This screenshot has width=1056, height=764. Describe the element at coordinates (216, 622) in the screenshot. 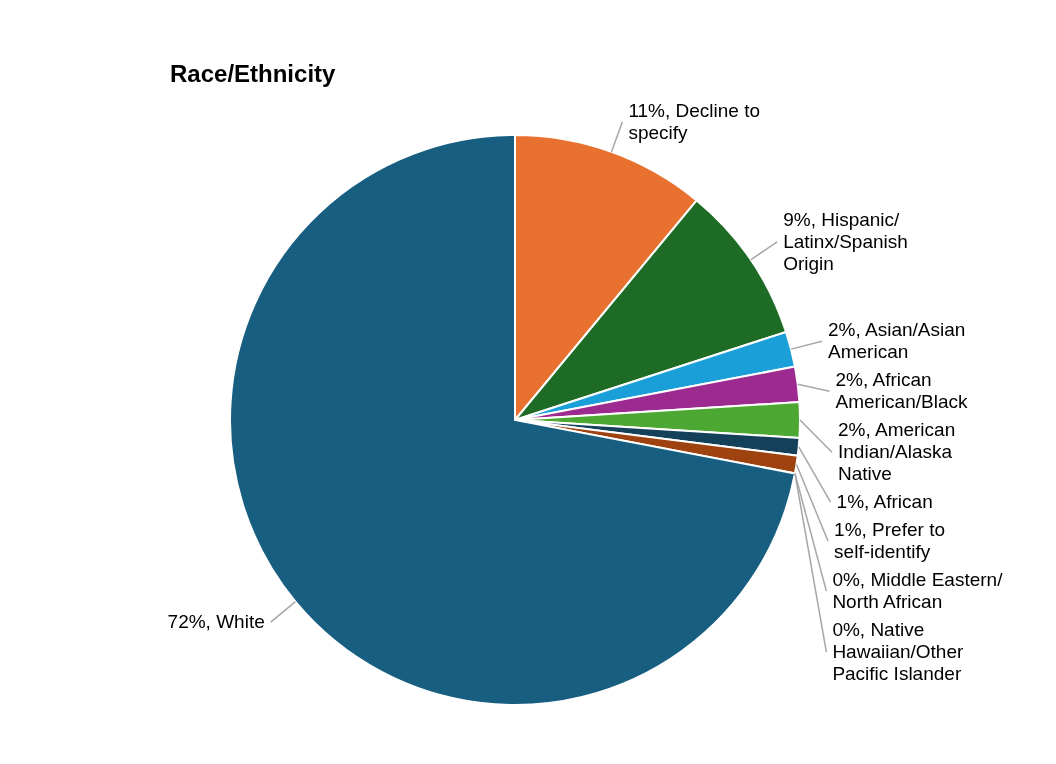

I see `slice-label: 72%, White` at that location.